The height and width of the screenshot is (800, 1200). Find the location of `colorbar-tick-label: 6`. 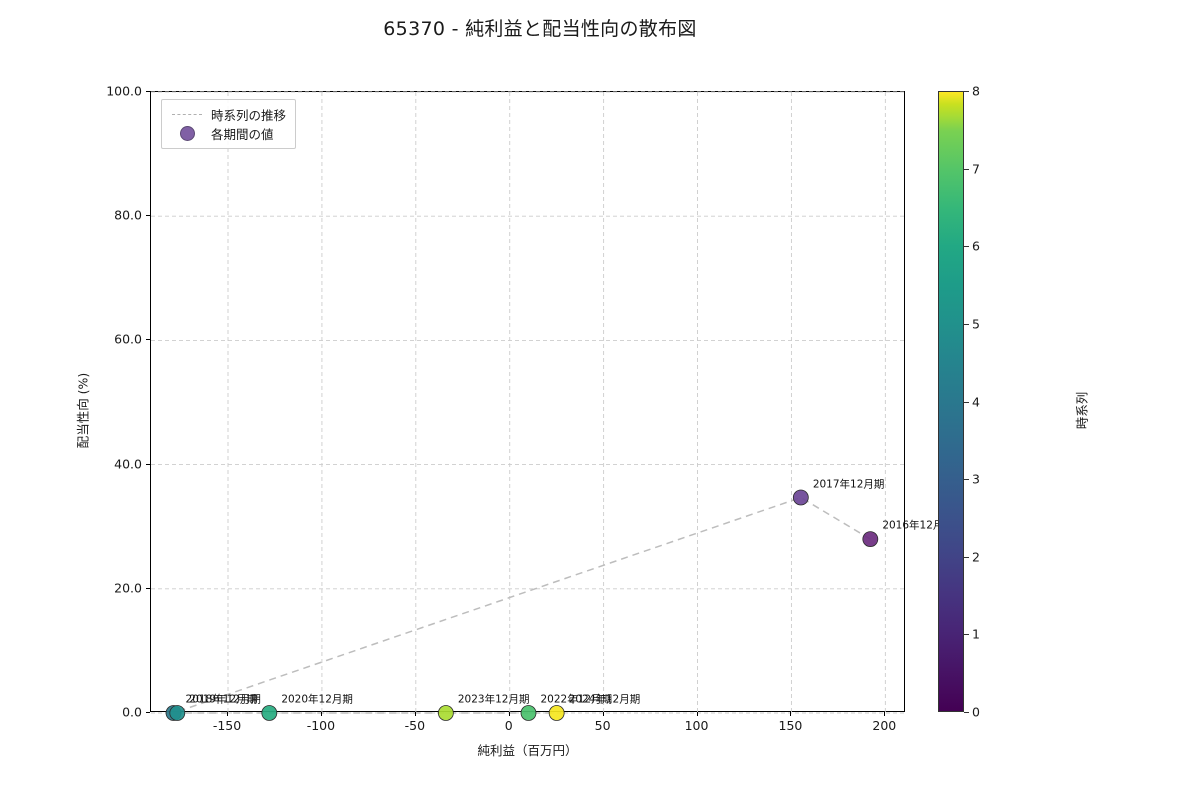

colorbar-tick-label: 6 is located at coordinates (976, 246).